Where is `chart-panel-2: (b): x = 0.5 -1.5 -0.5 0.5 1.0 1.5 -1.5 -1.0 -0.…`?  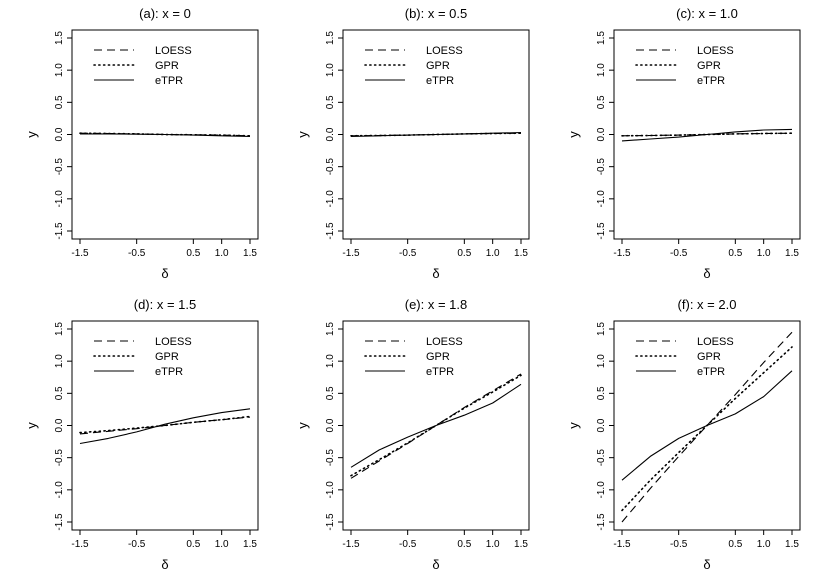 chart-panel-2: (b): x = 0.5 -1.5 -0.5 0.5 1.0 1.5 -1.5 -1.0 -0.… is located at coordinates (412, 143).